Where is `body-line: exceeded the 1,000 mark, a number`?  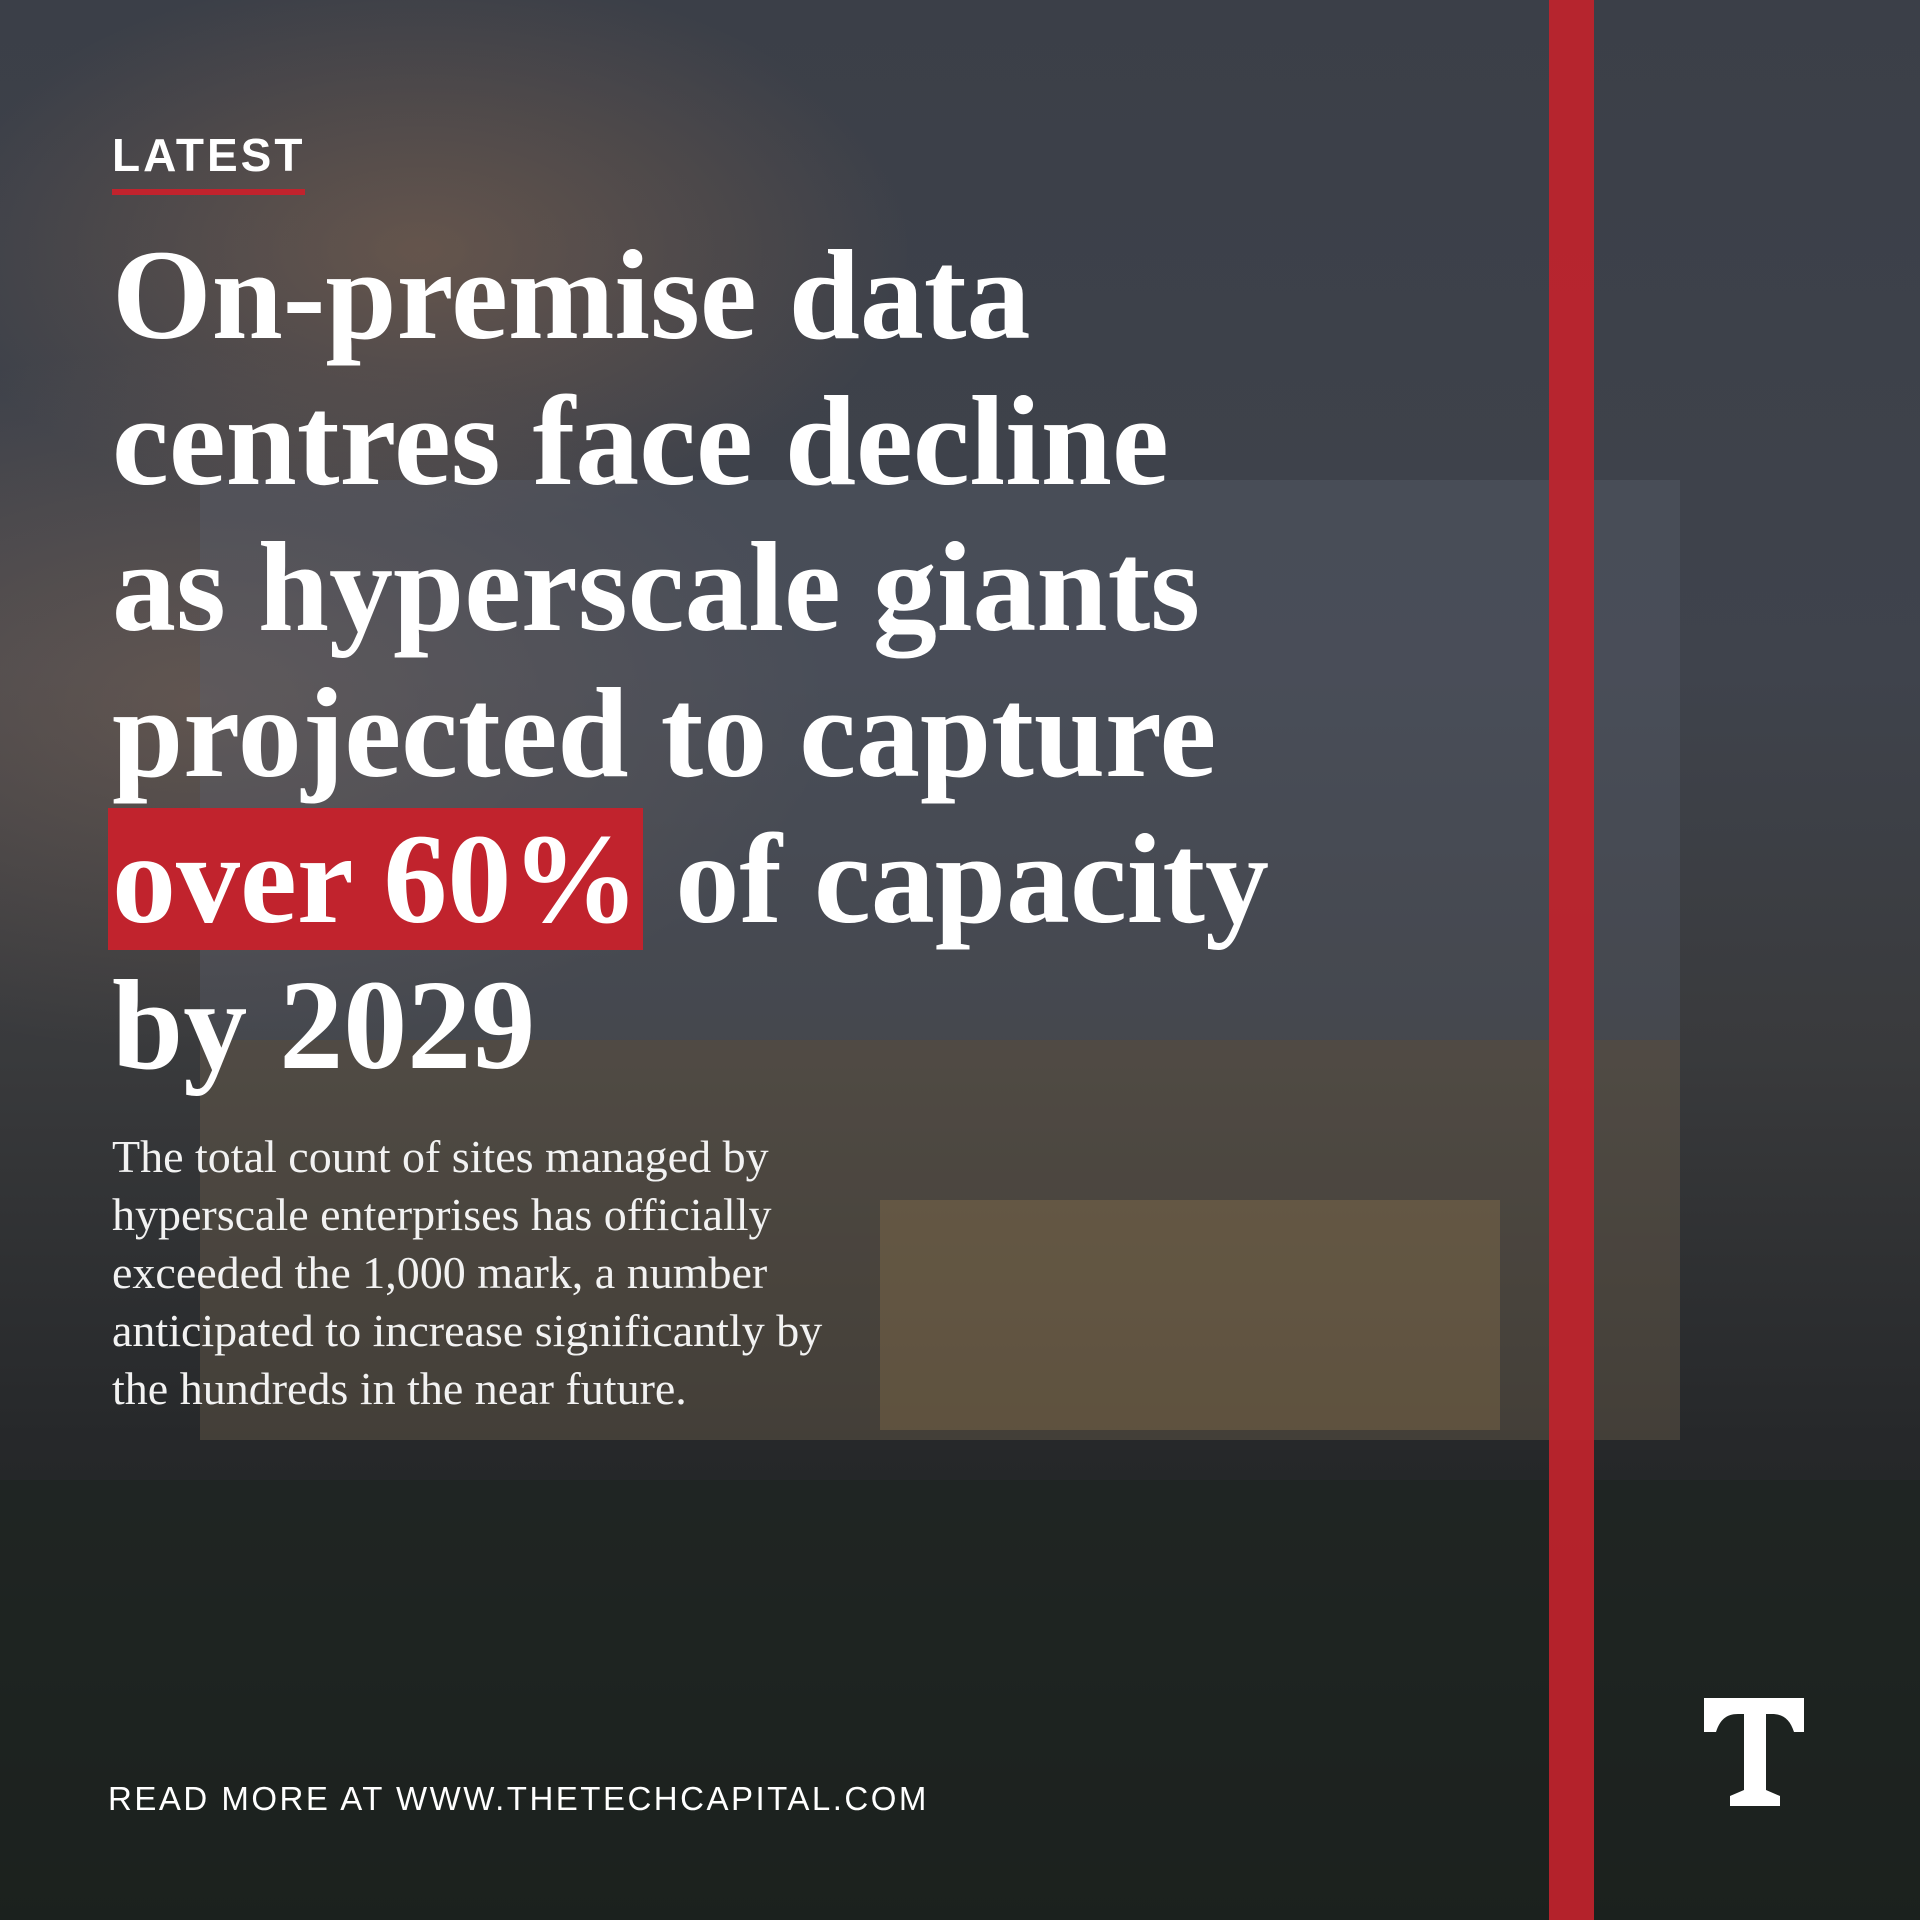 body-line: exceeded the 1,000 mark, a number is located at coordinates (440, 1272).